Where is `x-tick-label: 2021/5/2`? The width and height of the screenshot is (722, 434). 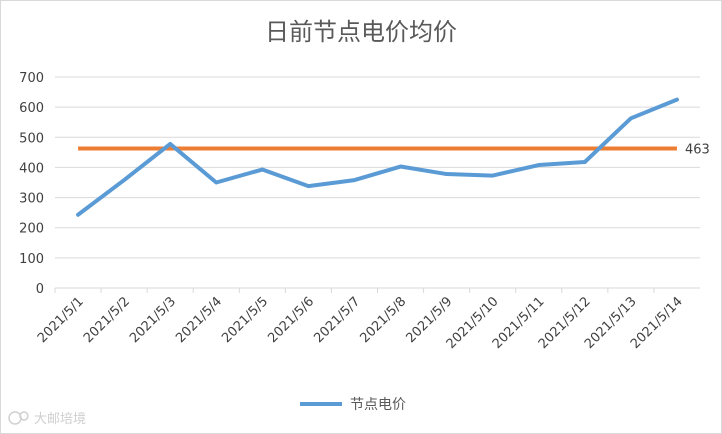
x-tick-label: 2021/5/2 is located at coordinates (107, 320).